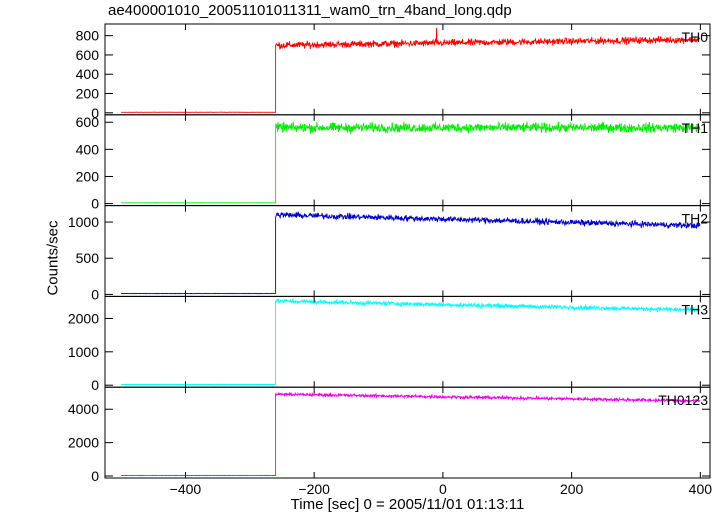 This screenshot has height=516, width=722. I want to click on light-curve-th0123, so click(411, 433).